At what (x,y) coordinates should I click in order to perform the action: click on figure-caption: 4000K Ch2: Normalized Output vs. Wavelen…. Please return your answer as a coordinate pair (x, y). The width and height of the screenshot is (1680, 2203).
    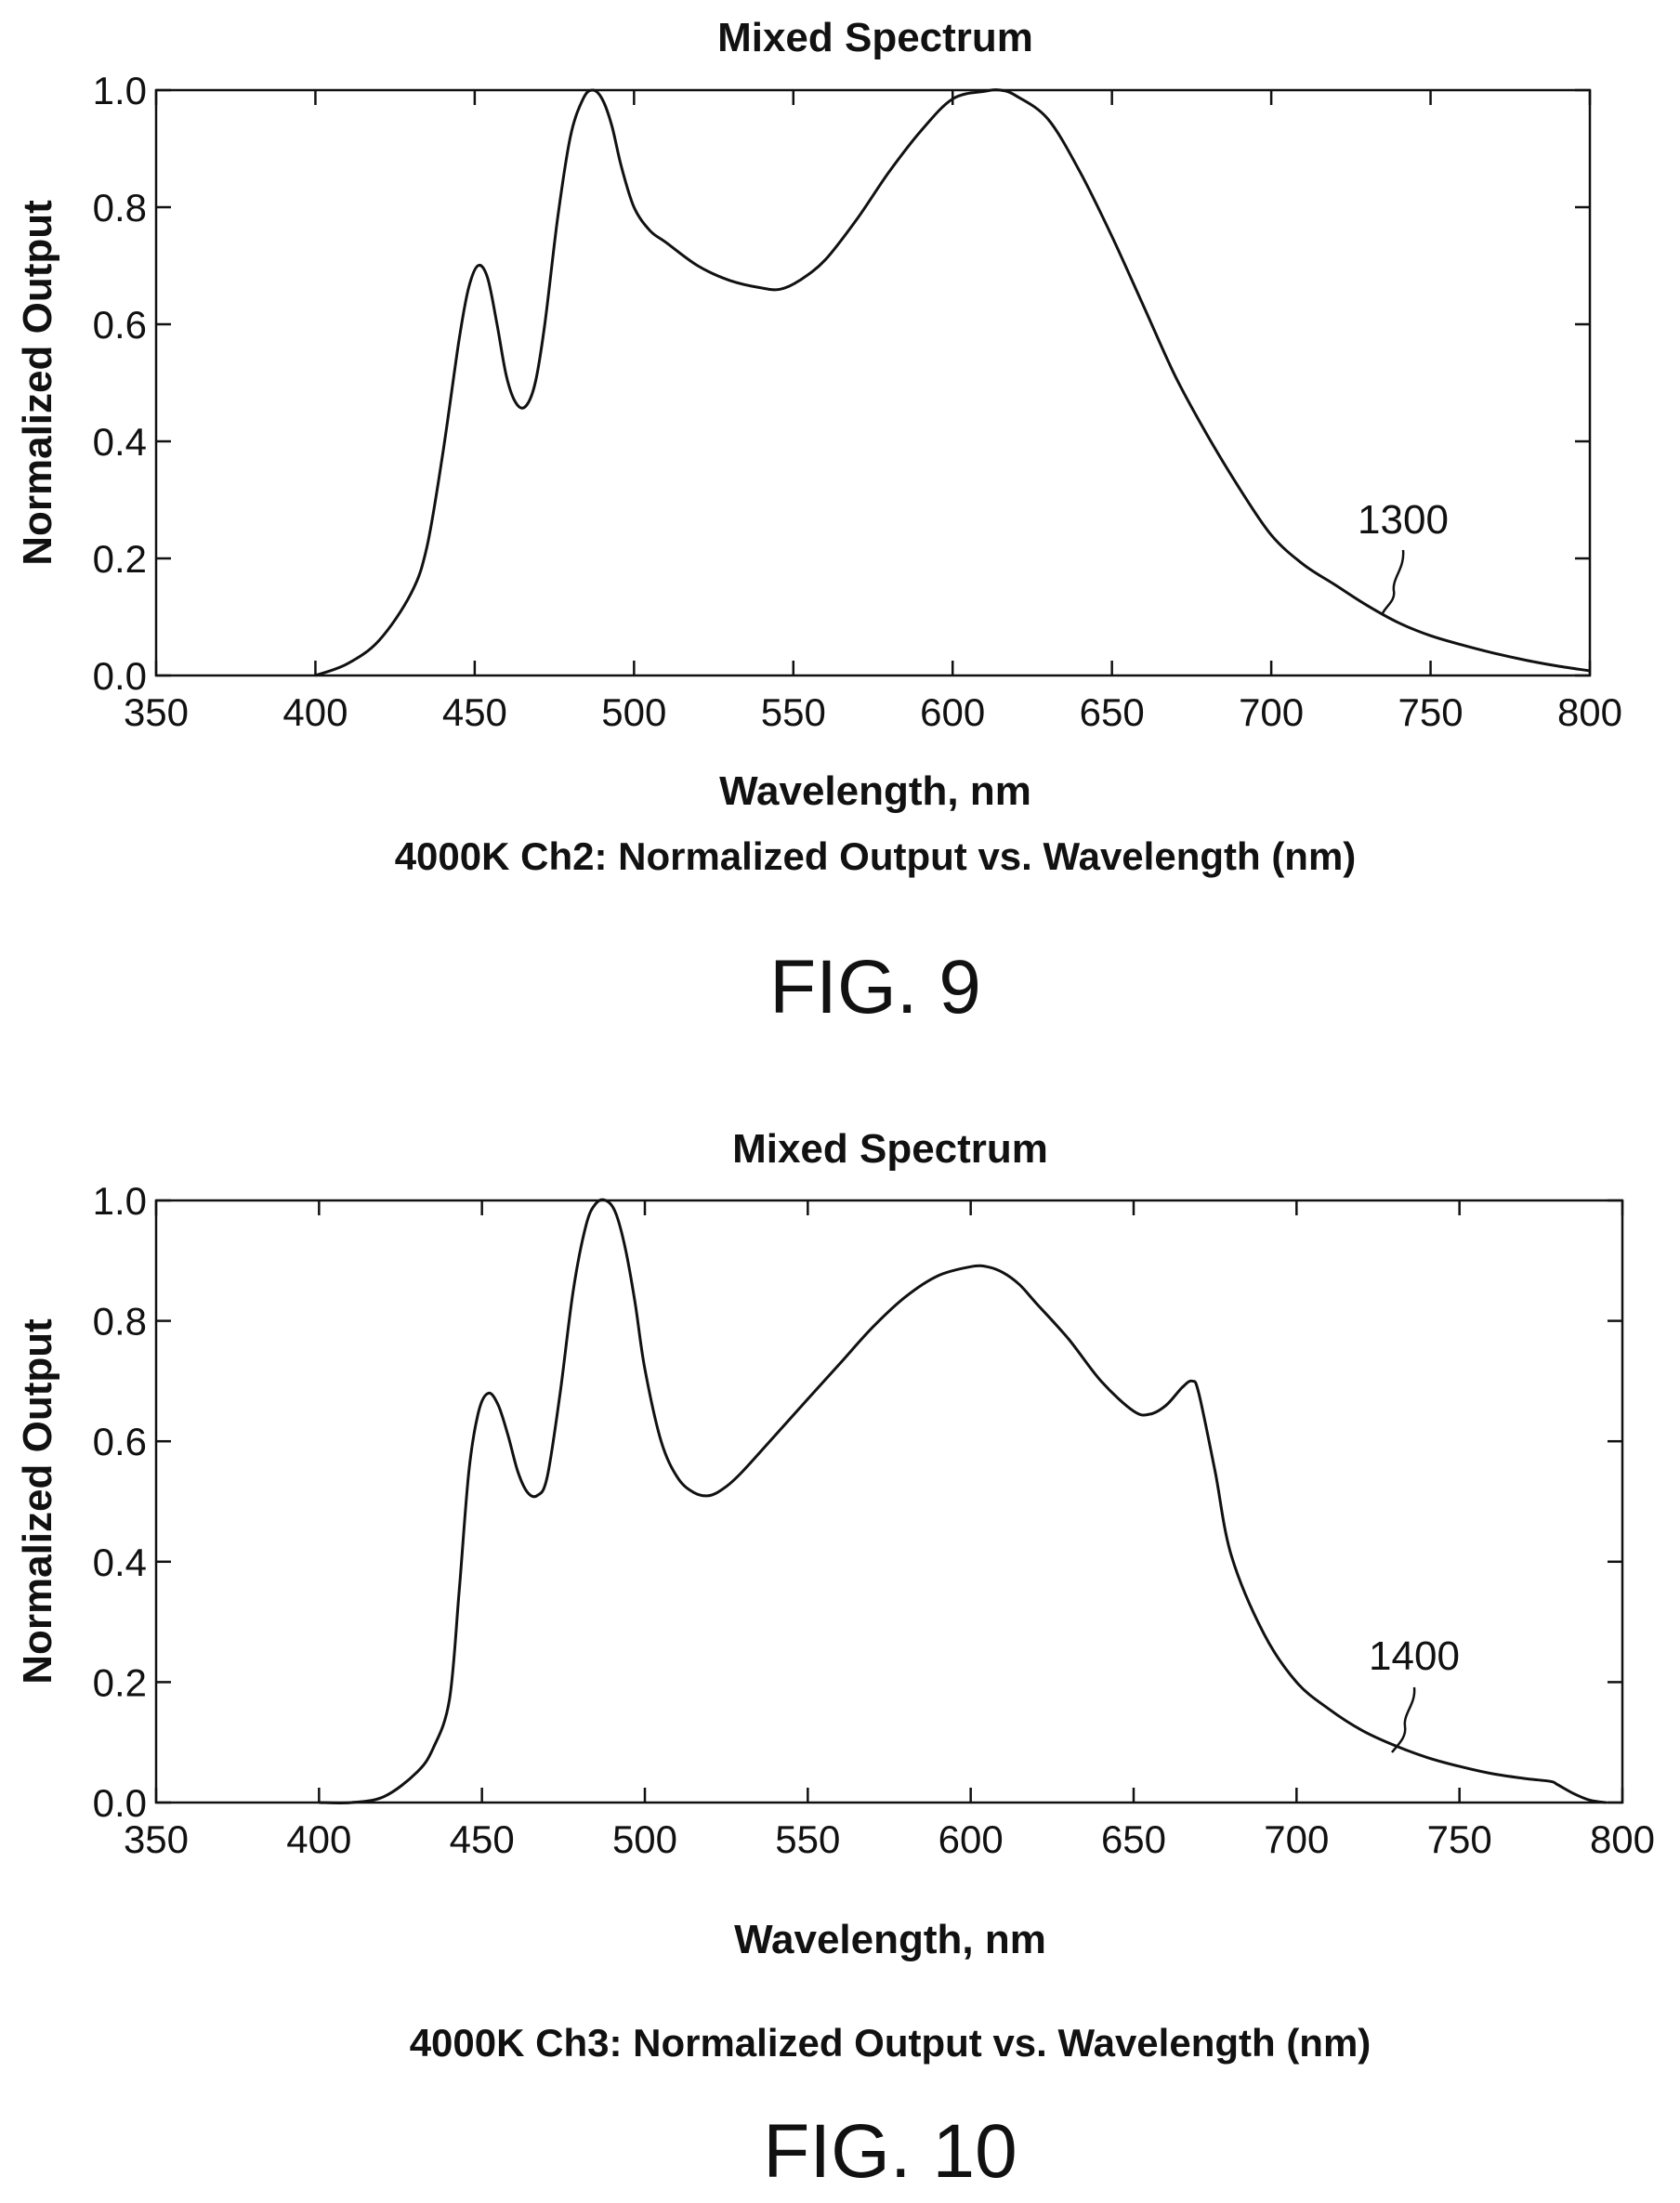
    Looking at the image, I should click on (876, 856).